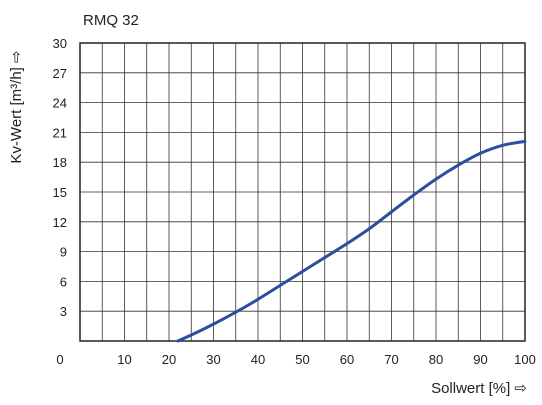  Describe the element at coordinates (63, 252) in the screenshot. I see `y-tick-label: 9` at that location.